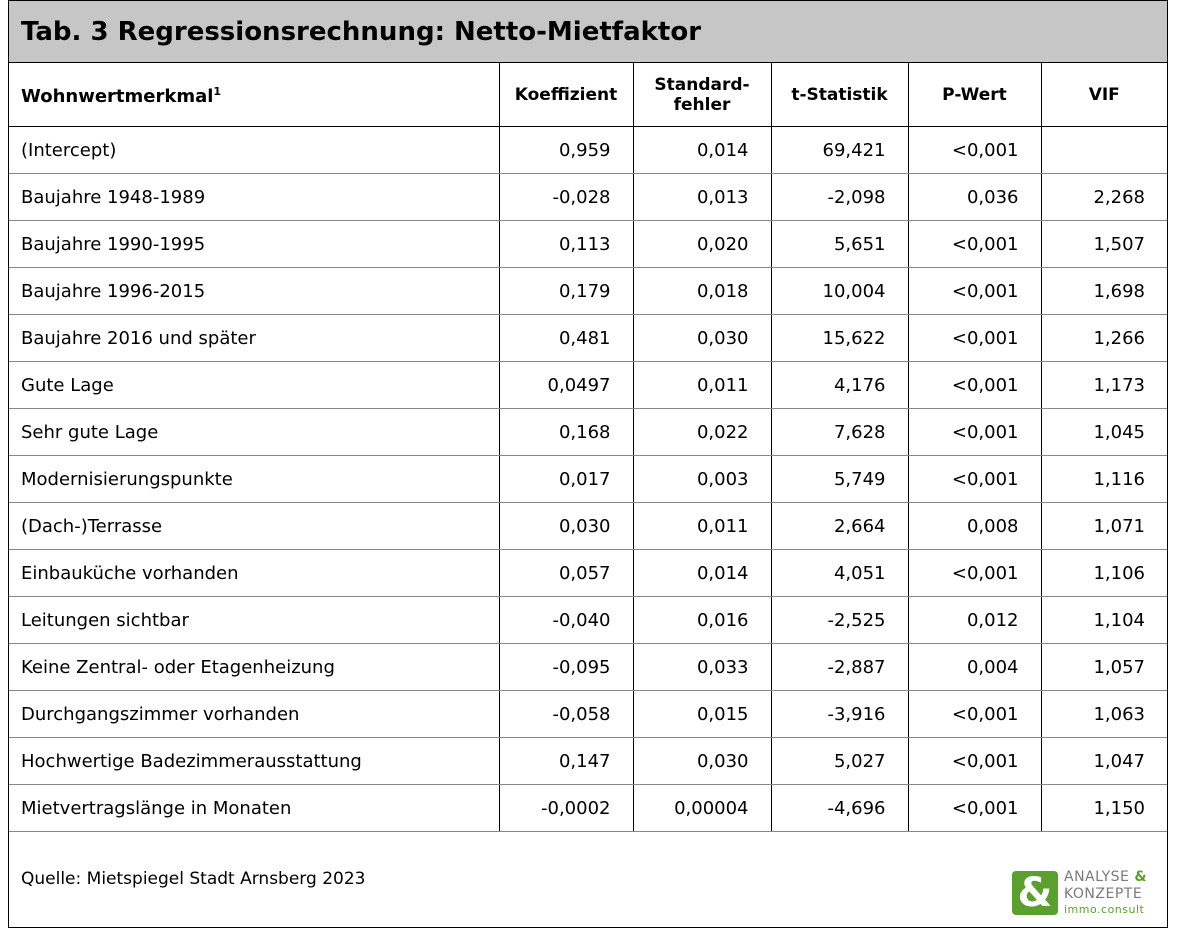 The height and width of the screenshot is (935, 1177). What do you see at coordinates (254, 667) in the screenshot?
I see `row-label: Keine Zentral- oder Etagenheizung` at bounding box center [254, 667].